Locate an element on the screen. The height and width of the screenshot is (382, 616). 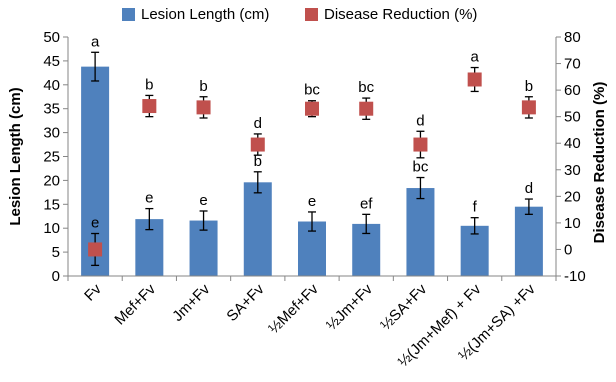
x-category-label: ½Jm+Fv is located at coordinates (349, 306).